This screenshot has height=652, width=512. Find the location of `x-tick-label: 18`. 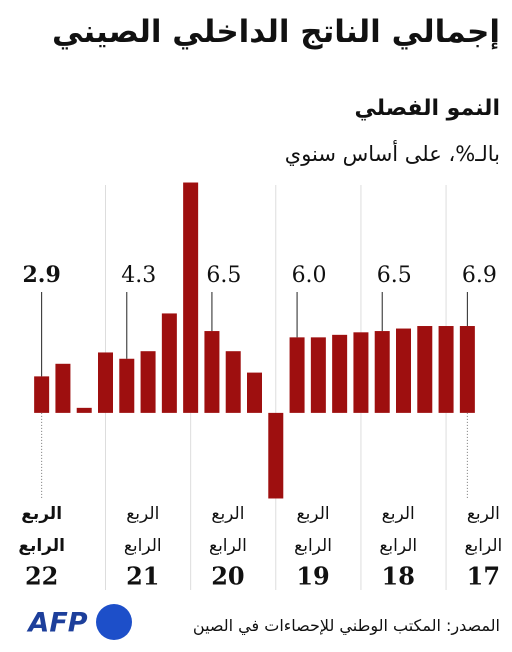

x-tick-label: 18 is located at coordinates (398, 576).